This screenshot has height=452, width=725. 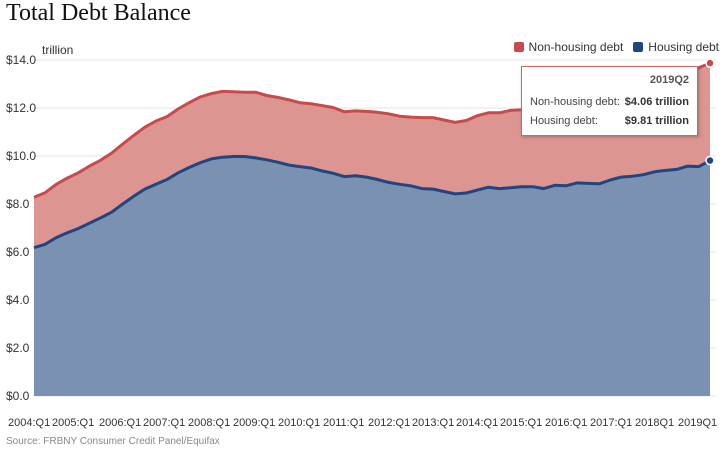 I want to click on tooltip-value-housing: $9.81 trillion, so click(x=656, y=121).